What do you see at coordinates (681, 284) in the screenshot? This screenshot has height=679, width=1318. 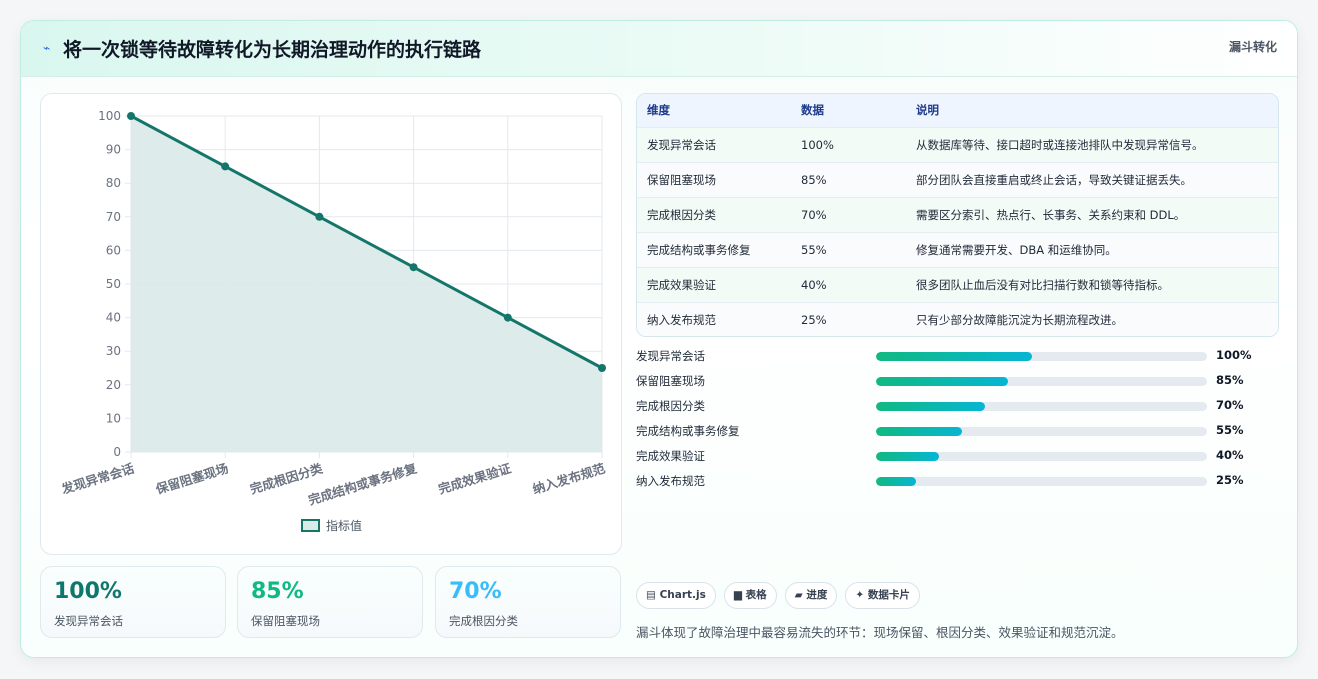 I see `table-cell: 完成效果验证` at bounding box center [681, 284].